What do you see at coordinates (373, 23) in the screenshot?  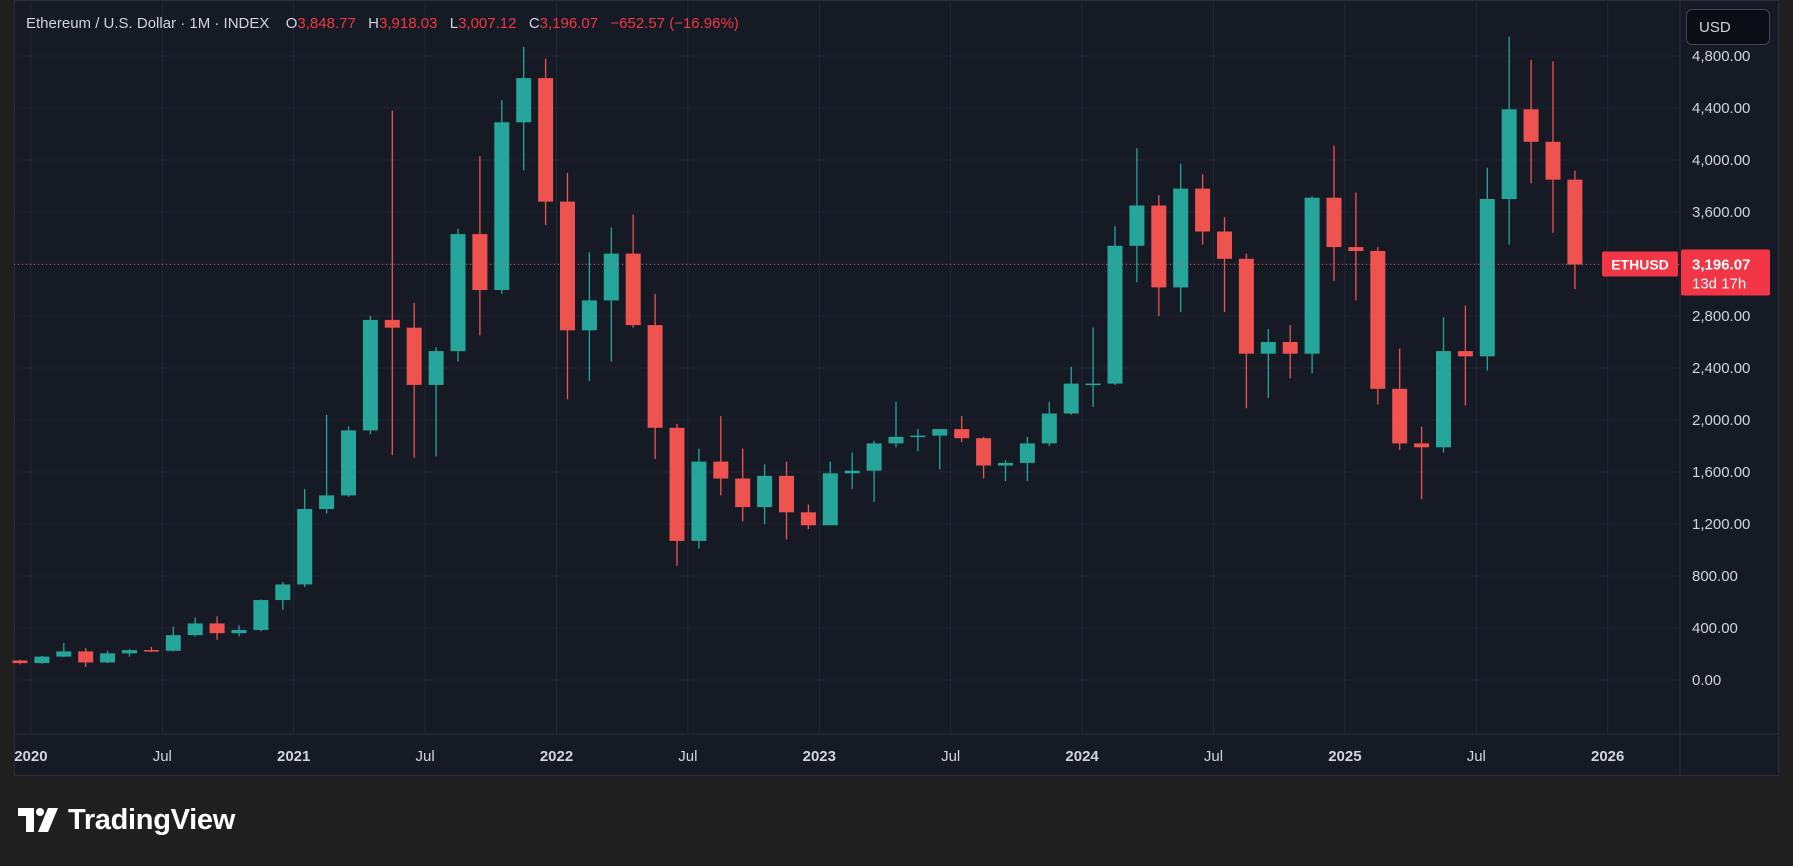 I see `high-label: H` at bounding box center [373, 23].